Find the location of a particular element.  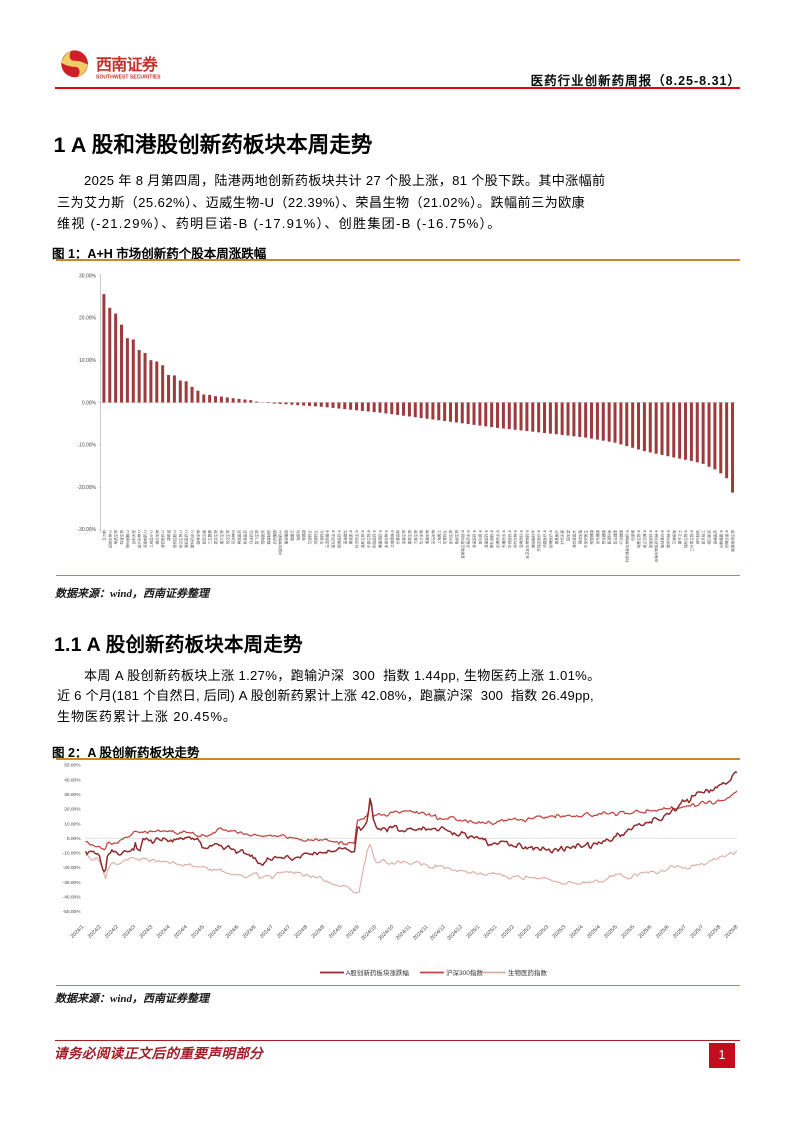

svg-text: 脑动极光-B is located at coordinates (662, 538).